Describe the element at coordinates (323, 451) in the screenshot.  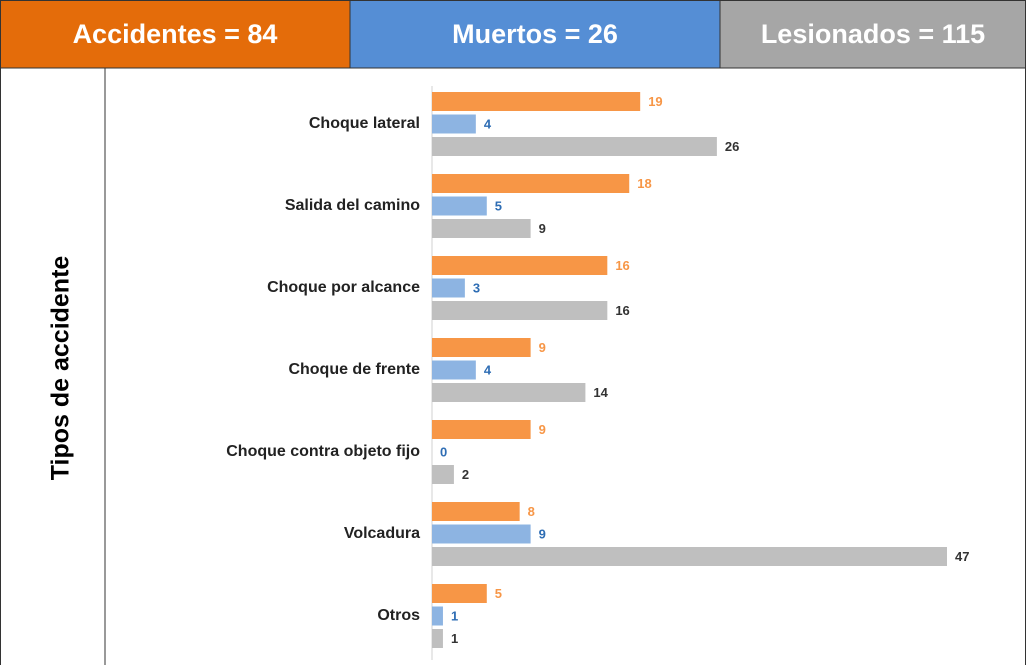
I see `category-label: Choque contra objeto fijo` at that location.